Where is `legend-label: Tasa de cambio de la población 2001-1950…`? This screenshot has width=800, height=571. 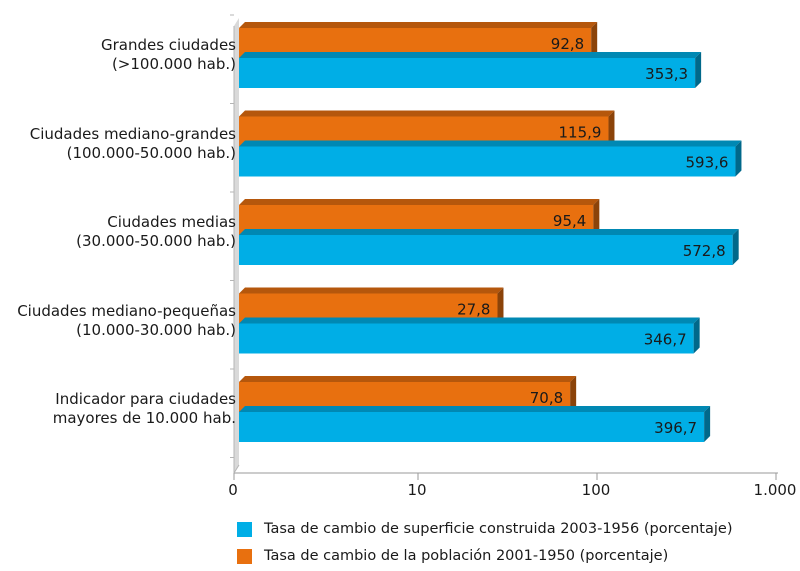
legend-label: Tasa de cambio de la población 2001-1950… is located at coordinates (466, 556).